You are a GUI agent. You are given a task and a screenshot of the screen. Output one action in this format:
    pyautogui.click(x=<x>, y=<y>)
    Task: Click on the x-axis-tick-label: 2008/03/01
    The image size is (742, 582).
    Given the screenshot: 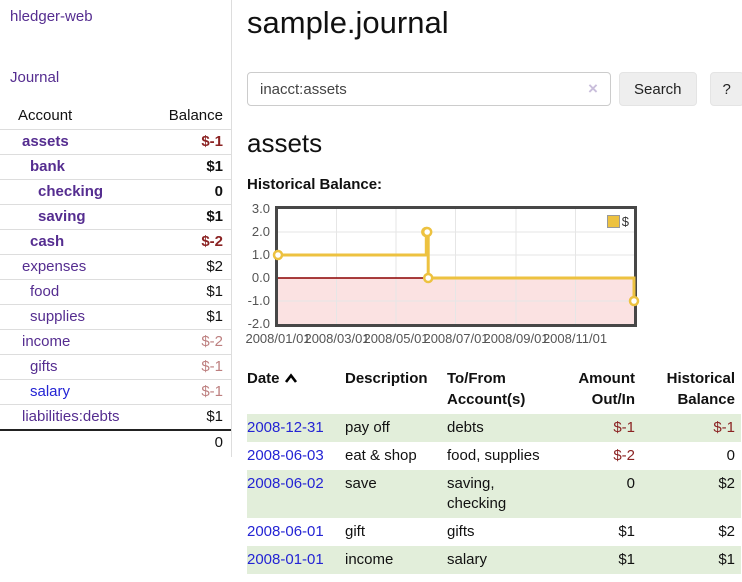 What is the action you would take?
    pyautogui.click(x=337, y=338)
    